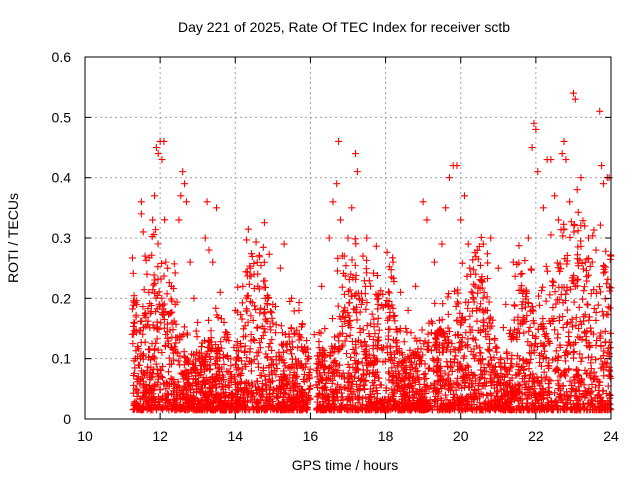 The height and width of the screenshot is (480, 640). I want to click on x-tick-labels: 10 12 14 16 18 20 22 24, so click(348, 436).